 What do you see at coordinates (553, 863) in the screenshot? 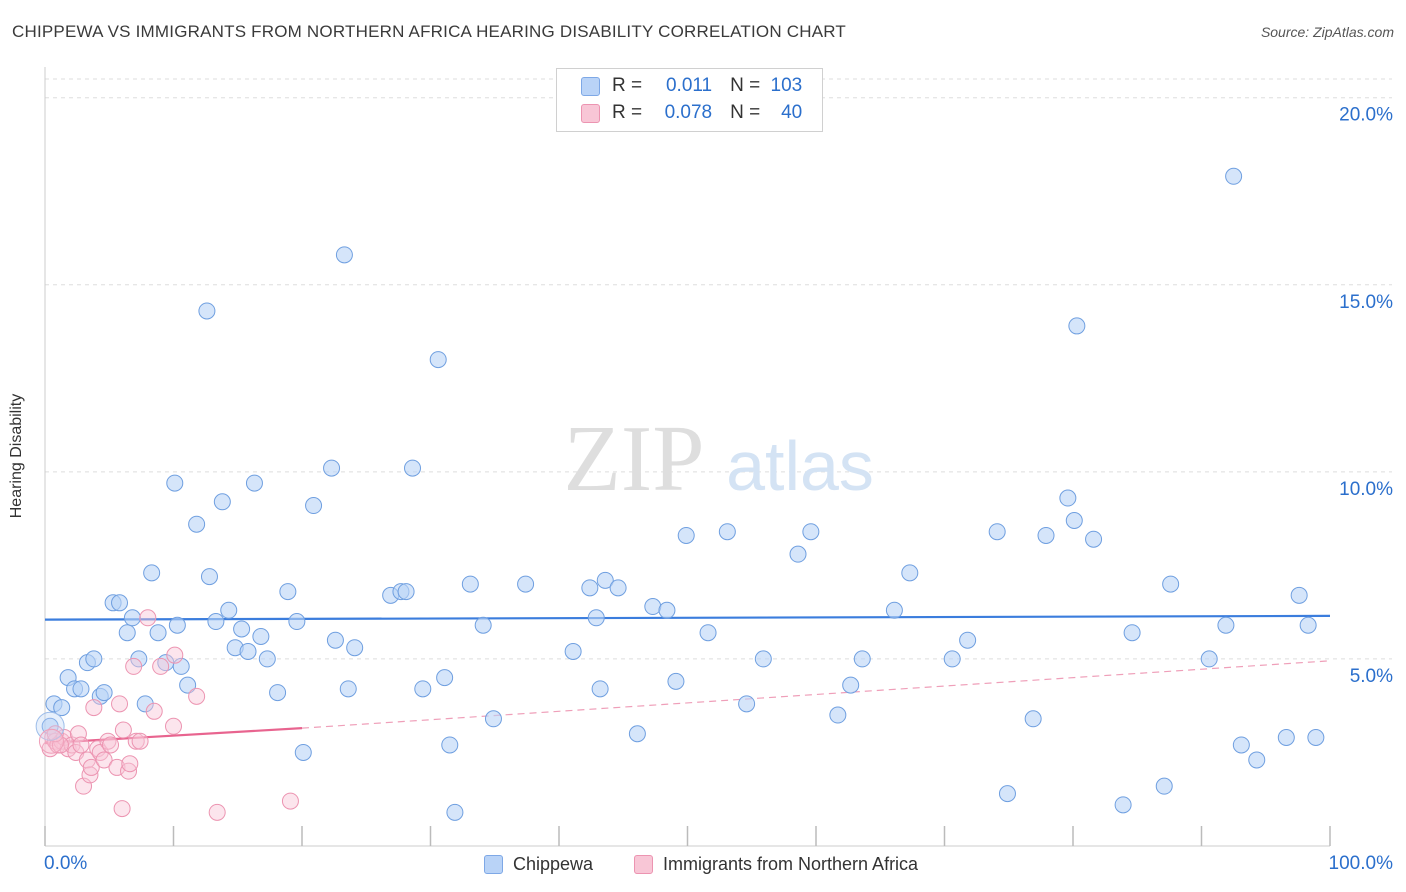
I see `chippewa-legend-label: Chippewa` at bounding box center [553, 863].